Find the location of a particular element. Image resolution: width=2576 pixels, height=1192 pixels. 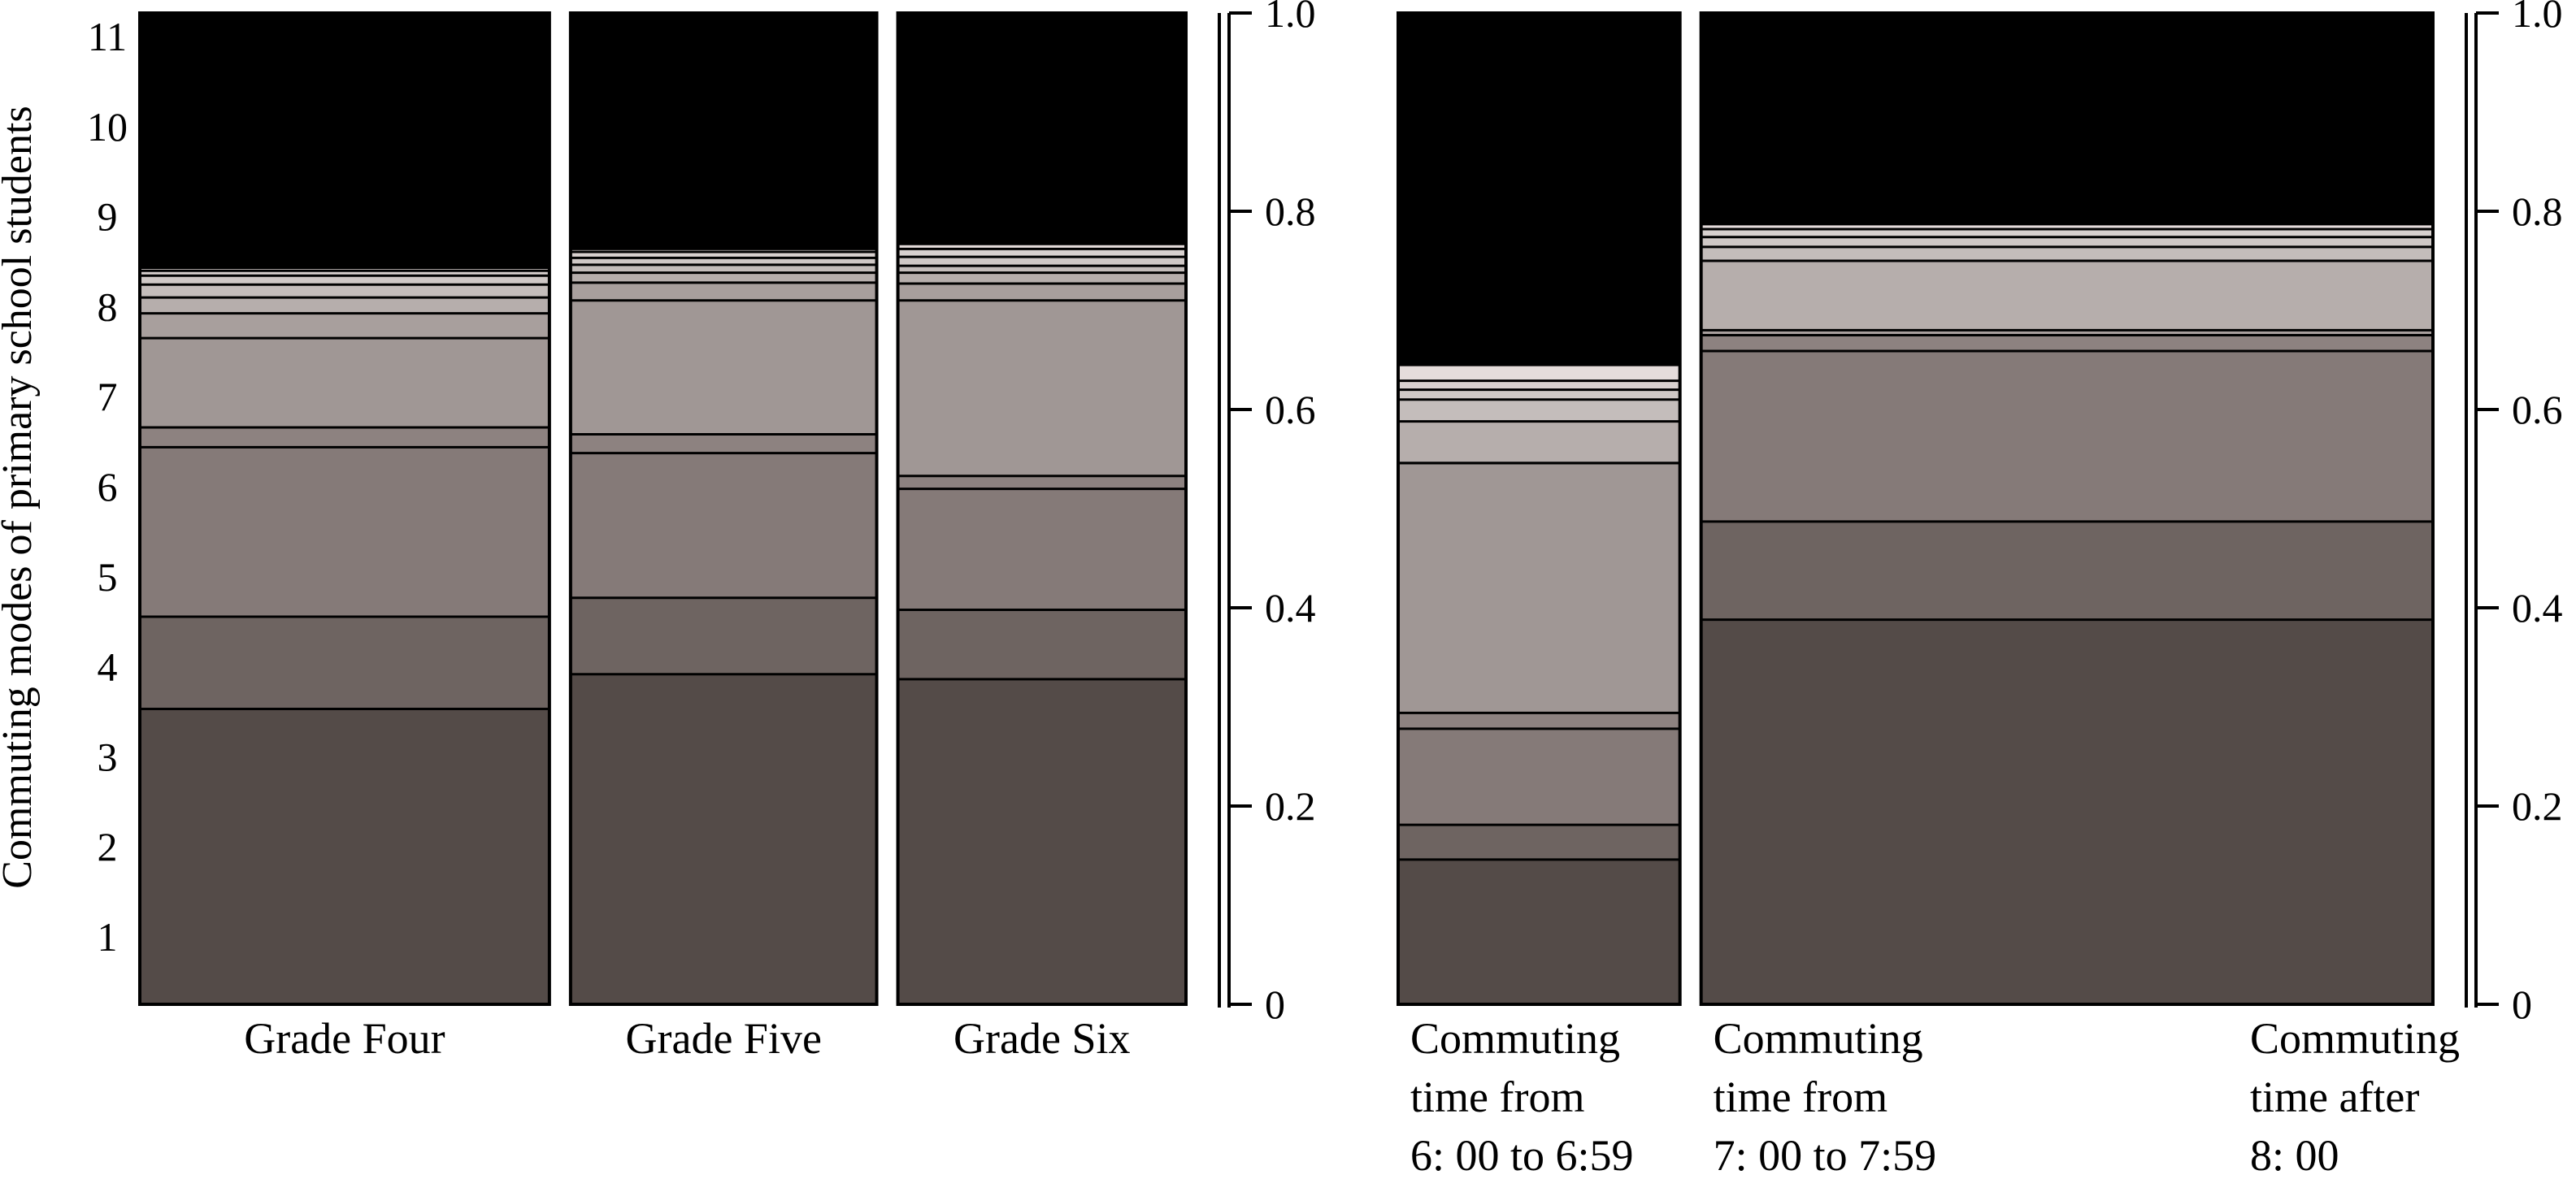

mode-index-label: 5 is located at coordinates (108, 577).